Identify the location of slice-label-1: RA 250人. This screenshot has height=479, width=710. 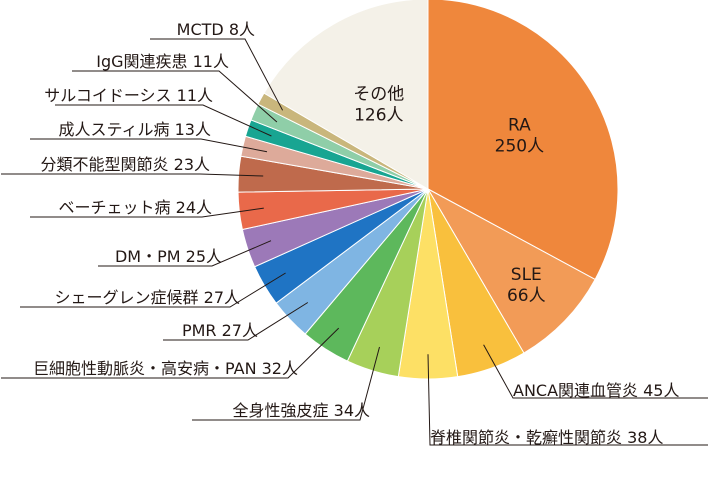
(519, 136).